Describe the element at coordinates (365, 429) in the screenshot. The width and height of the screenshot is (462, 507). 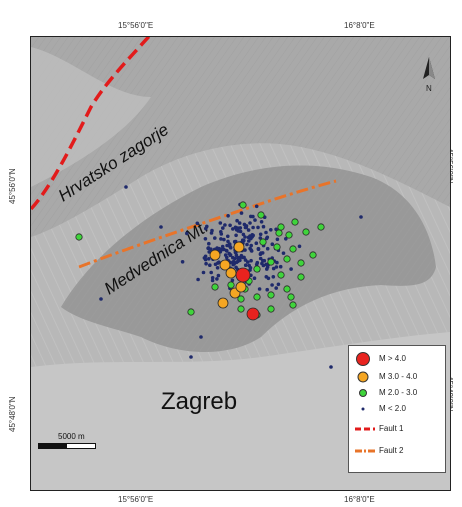
I see `red-dashed-line-icon` at that location.